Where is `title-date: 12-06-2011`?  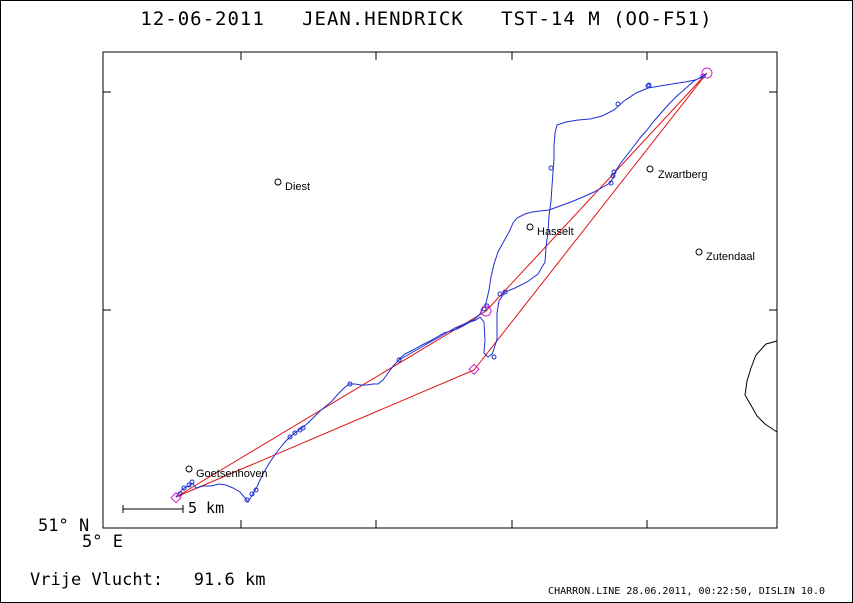 title-date: 12-06-2011 is located at coordinates (202, 19).